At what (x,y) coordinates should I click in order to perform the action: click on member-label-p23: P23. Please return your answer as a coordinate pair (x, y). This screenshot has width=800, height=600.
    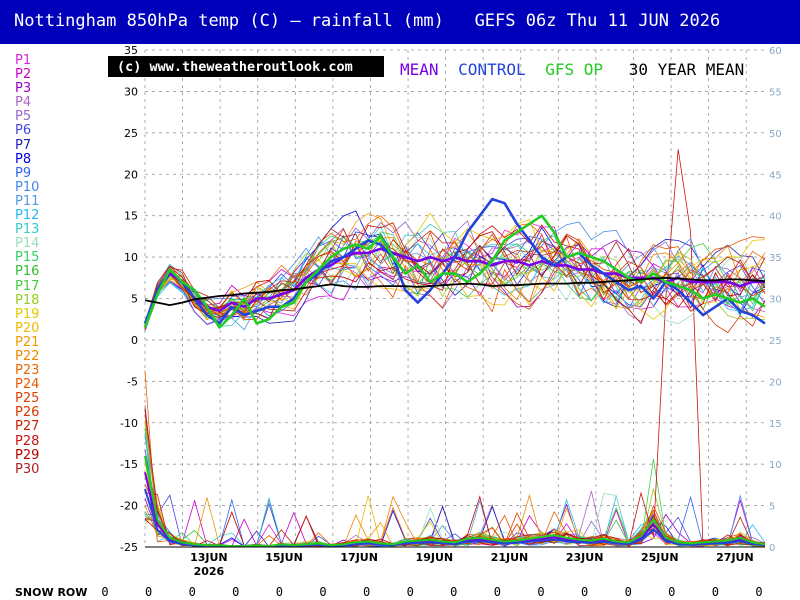
    Looking at the image, I should click on (27, 371).